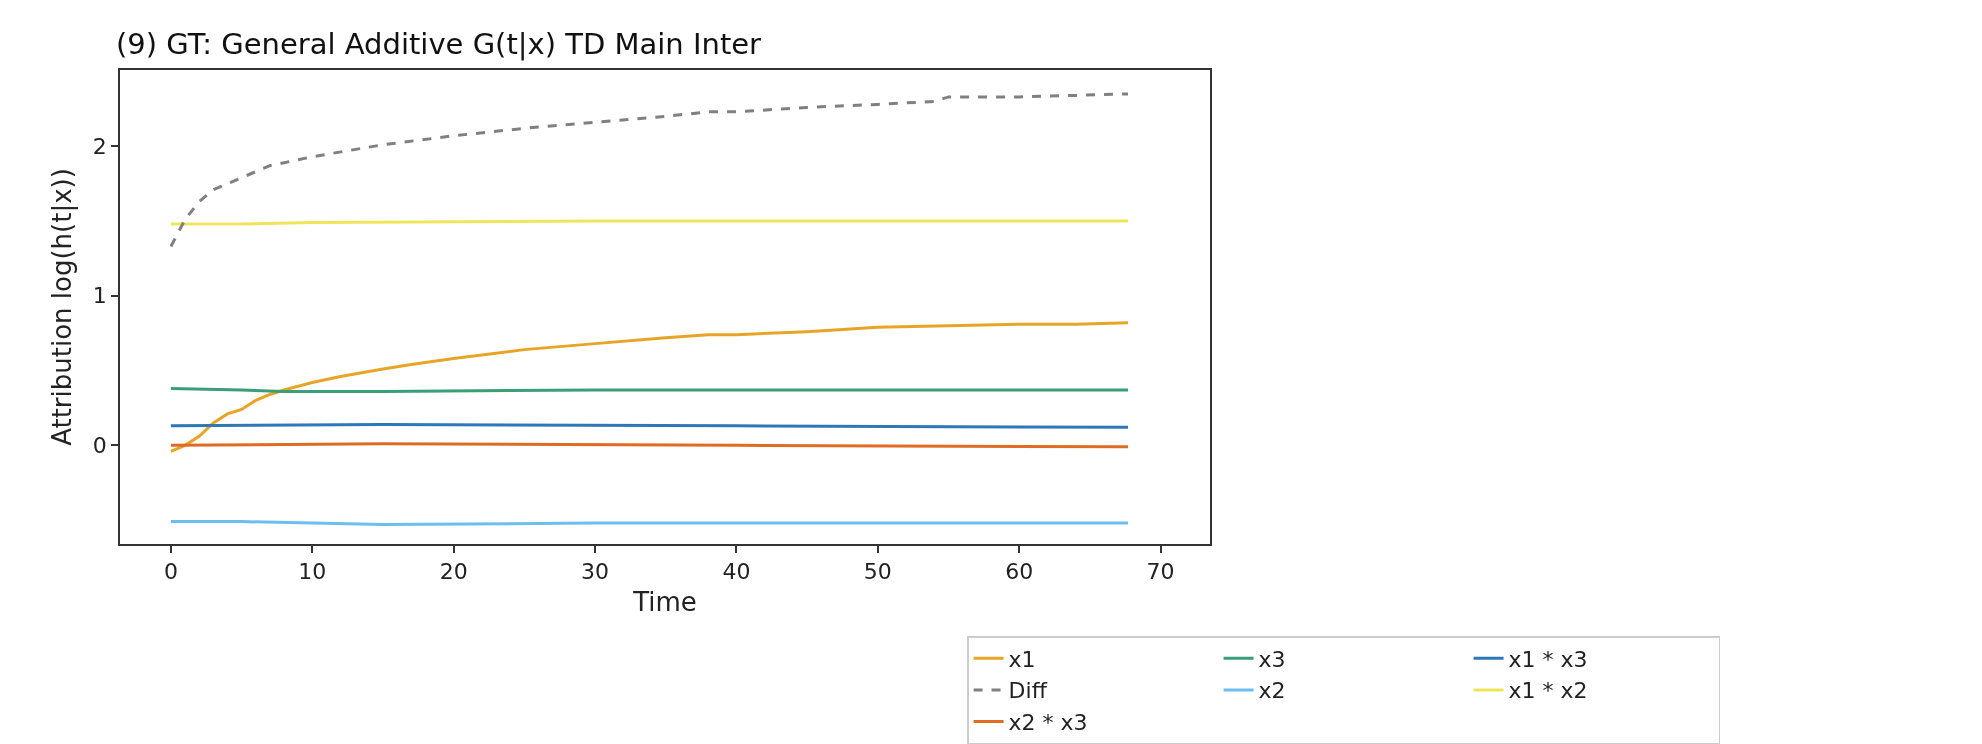  What do you see at coordinates (170, 572) in the screenshot?
I see `x-tick-label: 0` at bounding box center [170, 572].